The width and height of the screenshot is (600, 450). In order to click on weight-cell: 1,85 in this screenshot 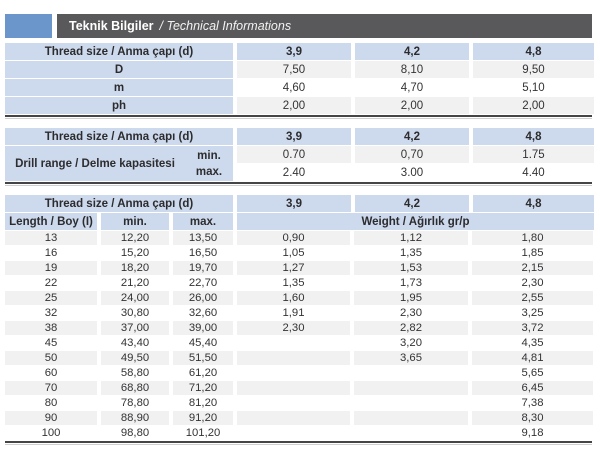, I will do `click(532, 253)`.